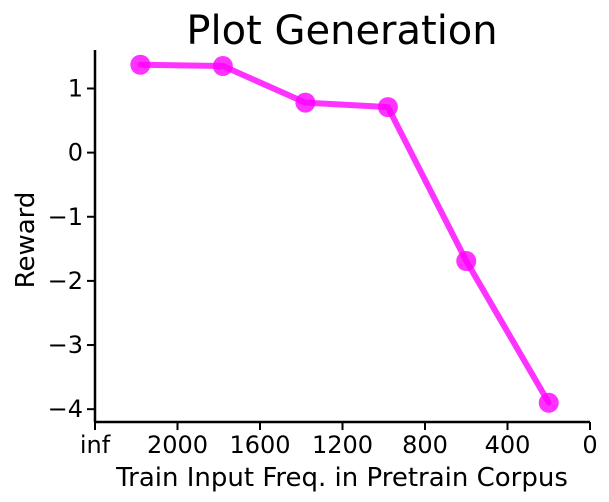 Image resolution: width=609 pixels, height=502 pixels. I want to click on x-tick-label: 0, so click(589, 445).